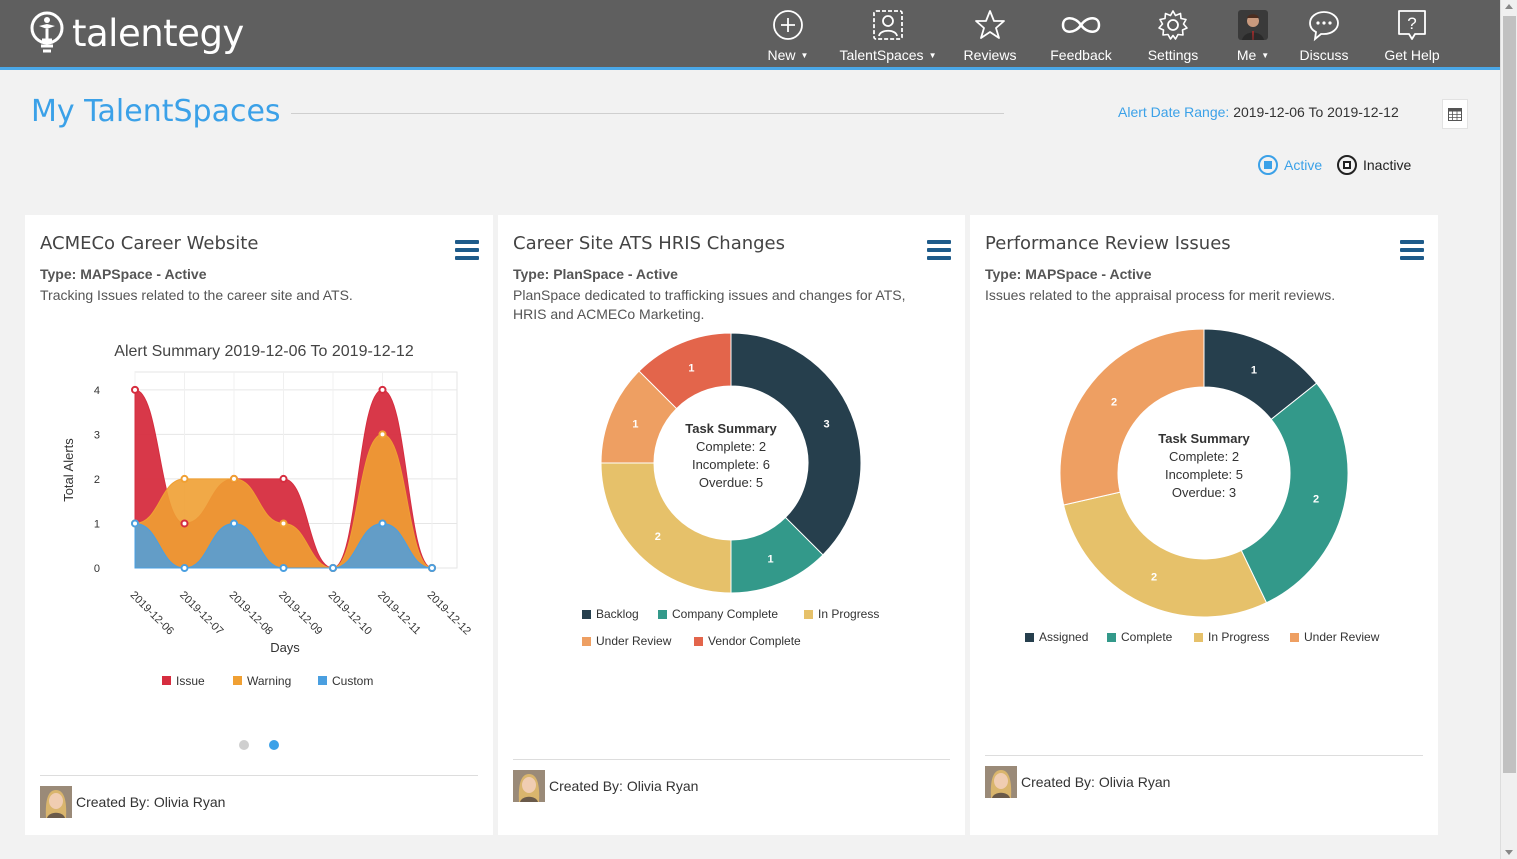 The image size is (1517, 859). Describe the element at coordinates (1374, 165) in the screenshot. I see `filter-inactive-radio: Inactive` at that location.